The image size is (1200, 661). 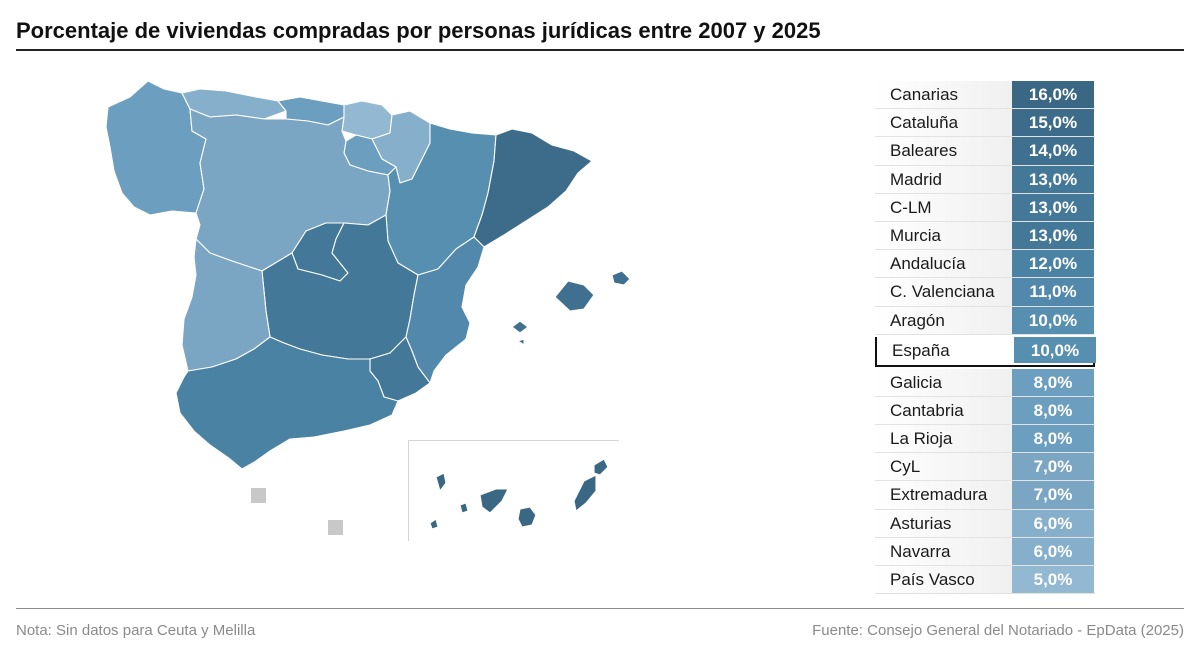 What do you see at coordinates (1053, 264) in the screenshot?
I see `ranking-row-value: 12,0%` at bounding box center [1053, 264].